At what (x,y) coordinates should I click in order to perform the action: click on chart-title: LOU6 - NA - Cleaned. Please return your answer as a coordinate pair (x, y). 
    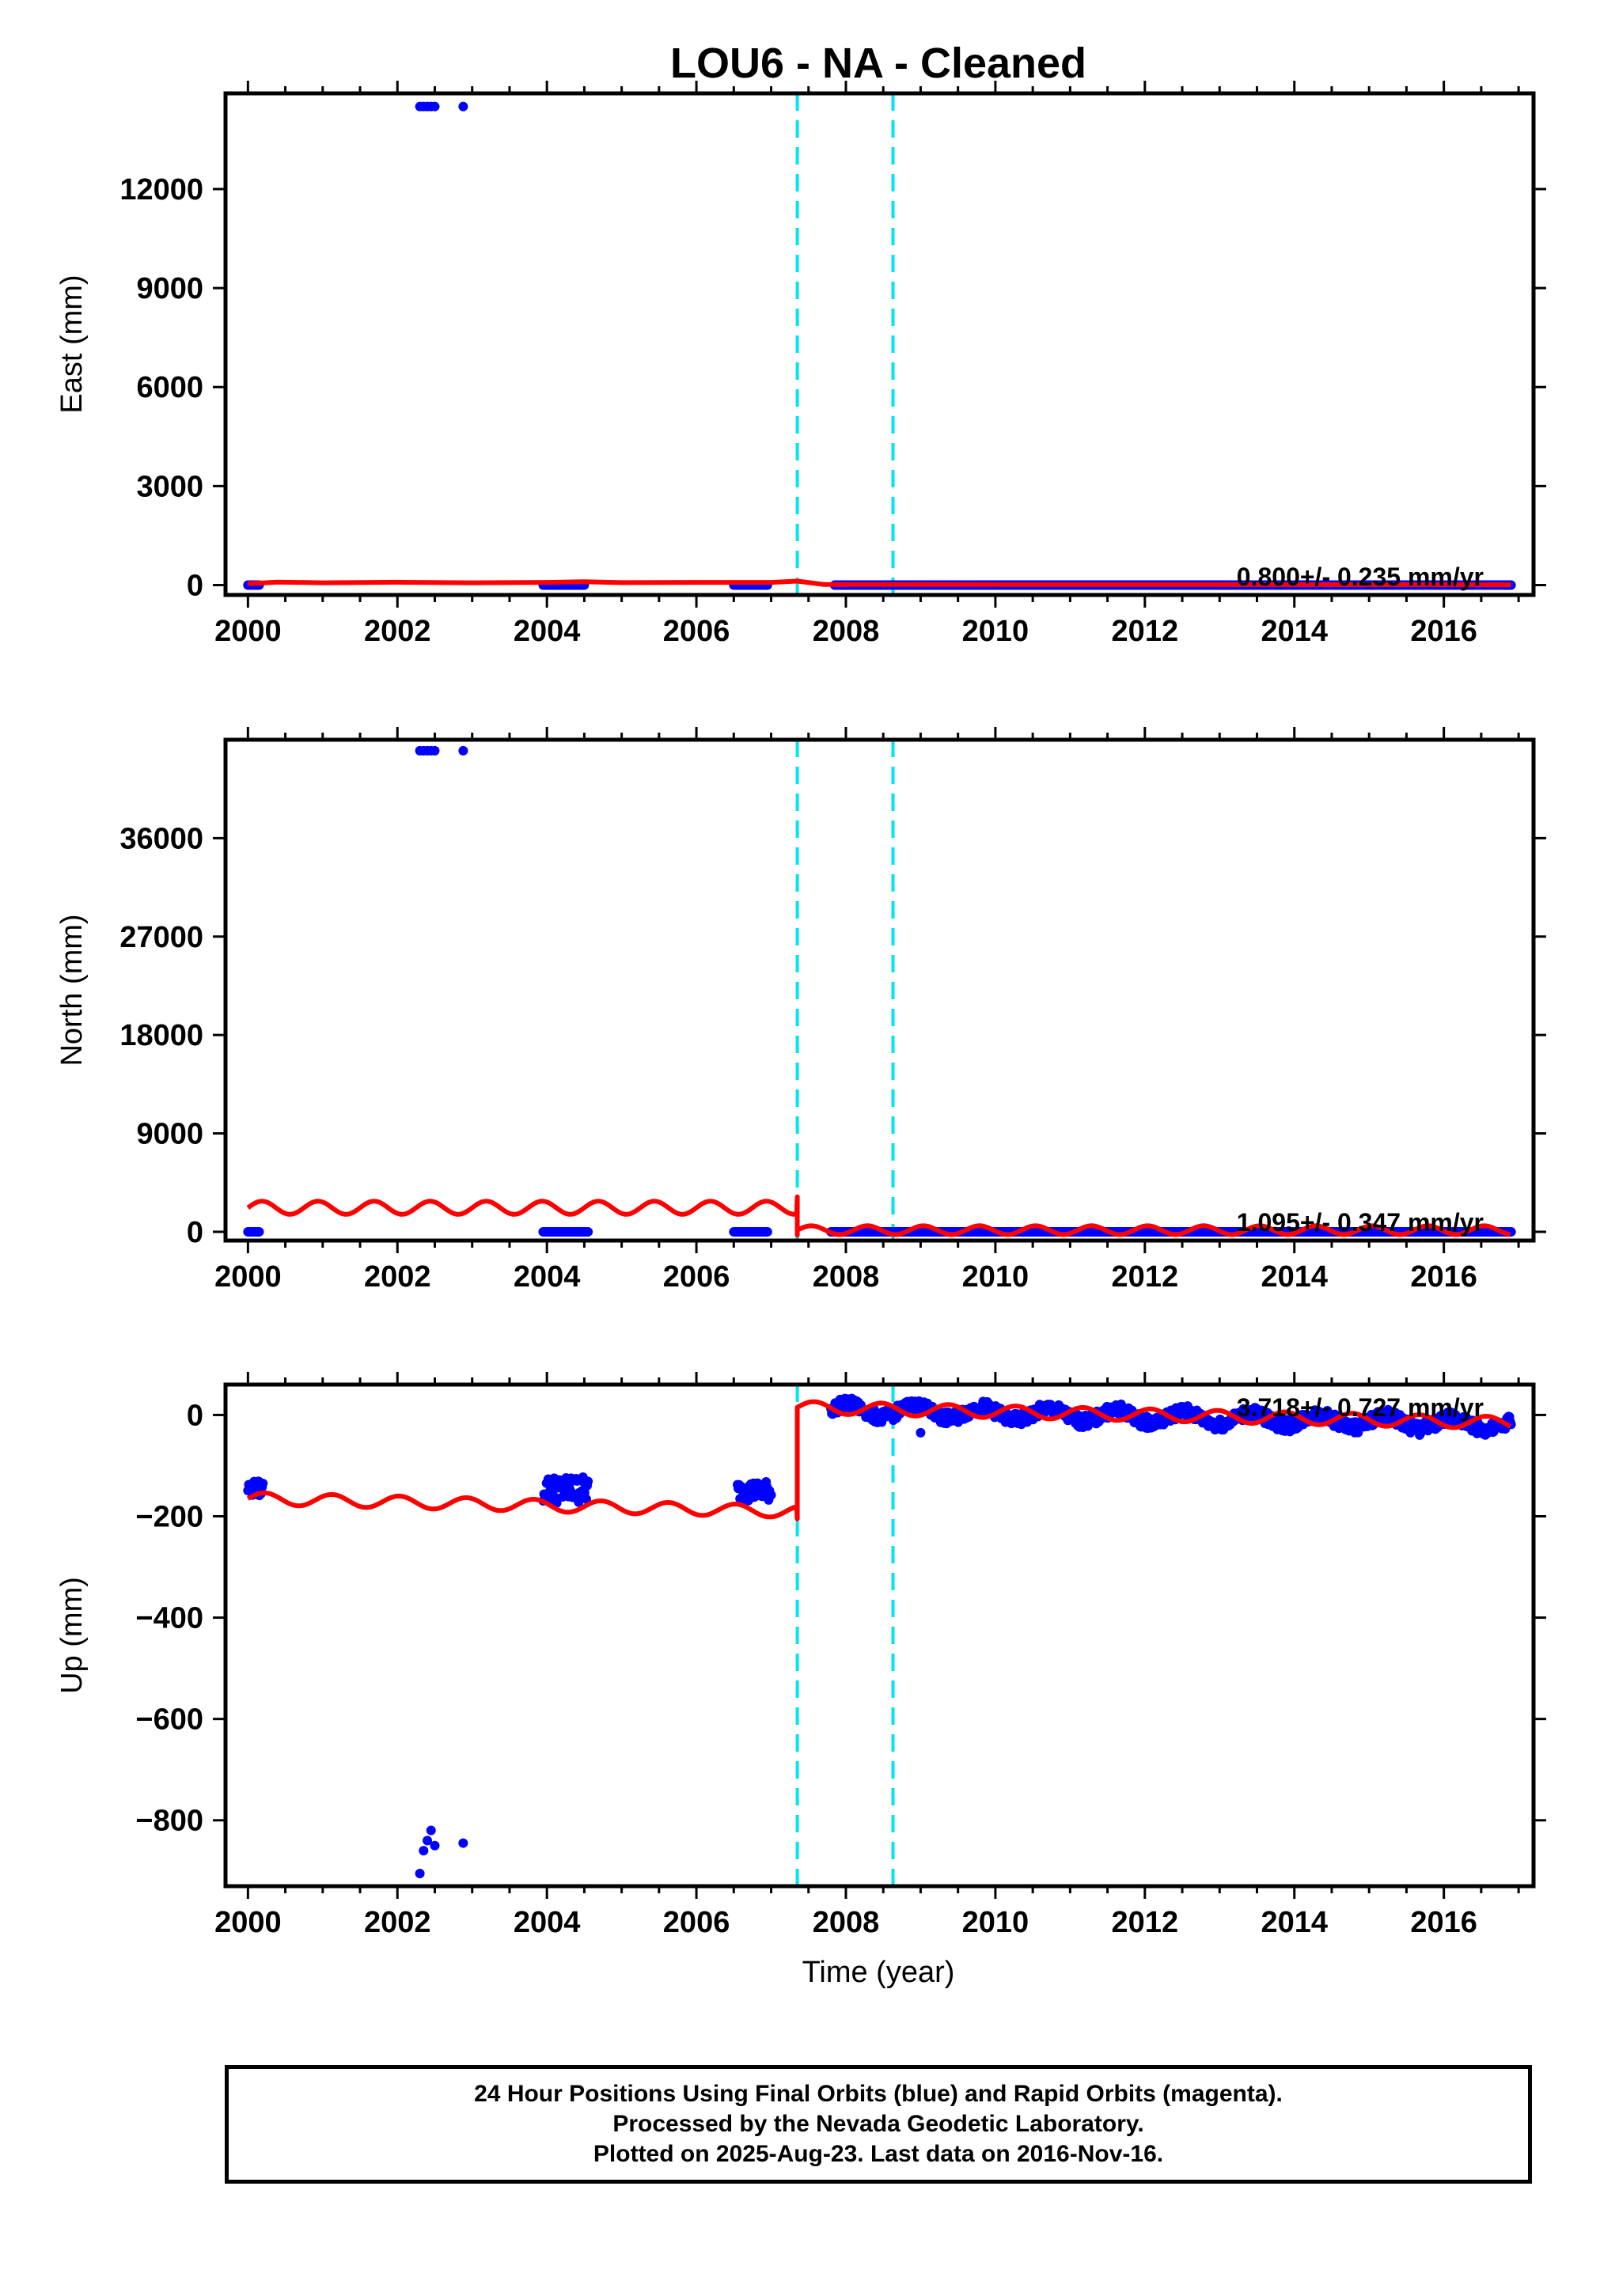
    Looking at the image, I should click on (878, 64).